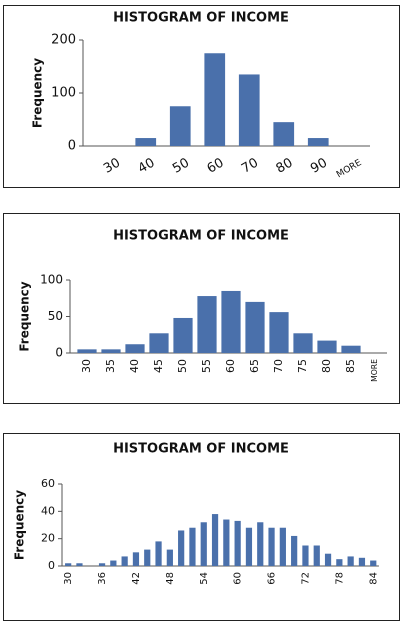 This screenshot has height=623, width=403. Describe the element at coordinates (102, 578) in the screenshot. I see `x-tick-label: 36` at that location.